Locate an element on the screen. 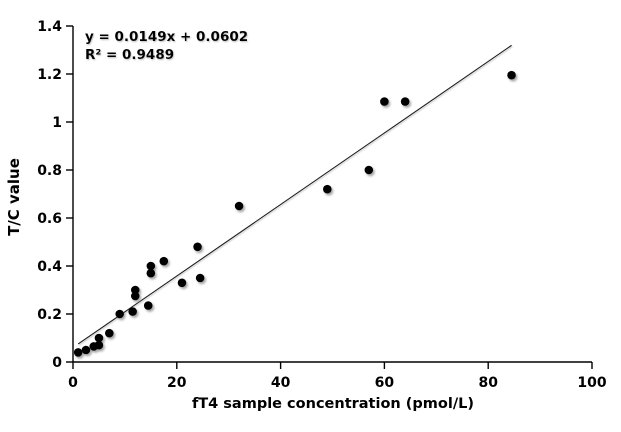 The height and width of the screenshot is (432, 621). r-squared-label: R² = 0.9489 is located at coordinates (129, 55).